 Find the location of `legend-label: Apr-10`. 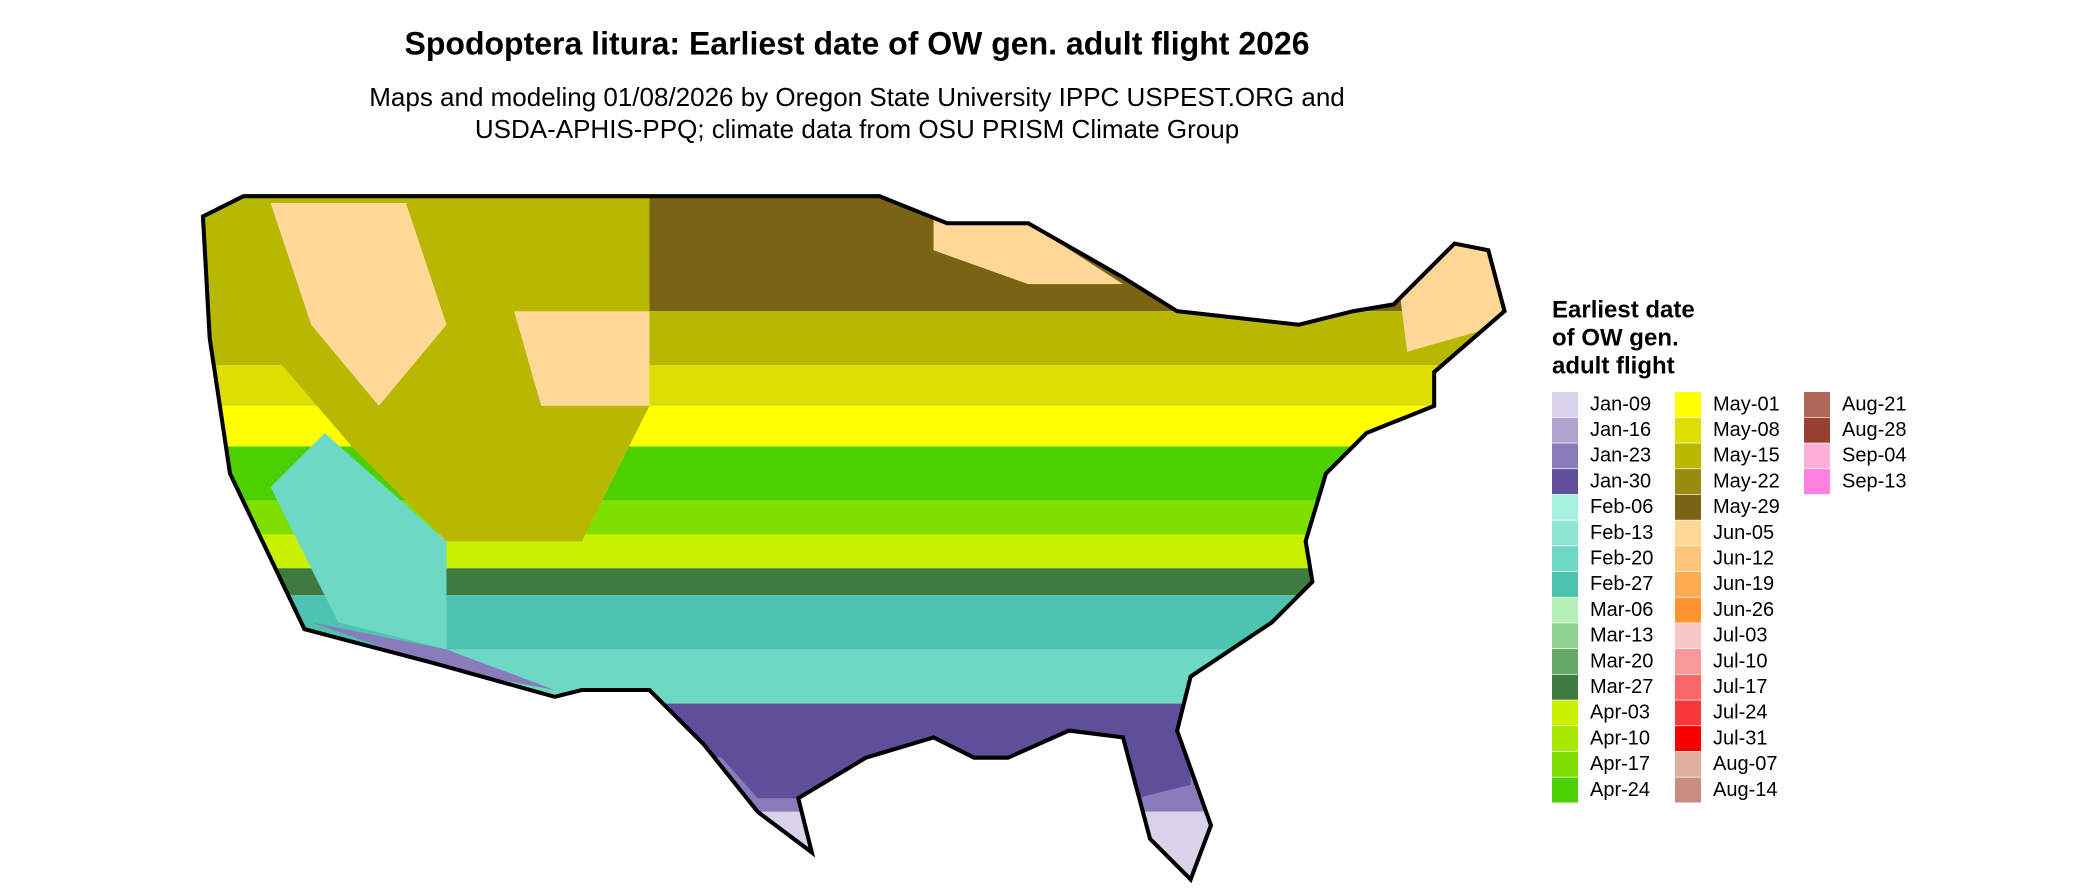

legend-label: Apr-10 is located at coordinates (1620, 738).